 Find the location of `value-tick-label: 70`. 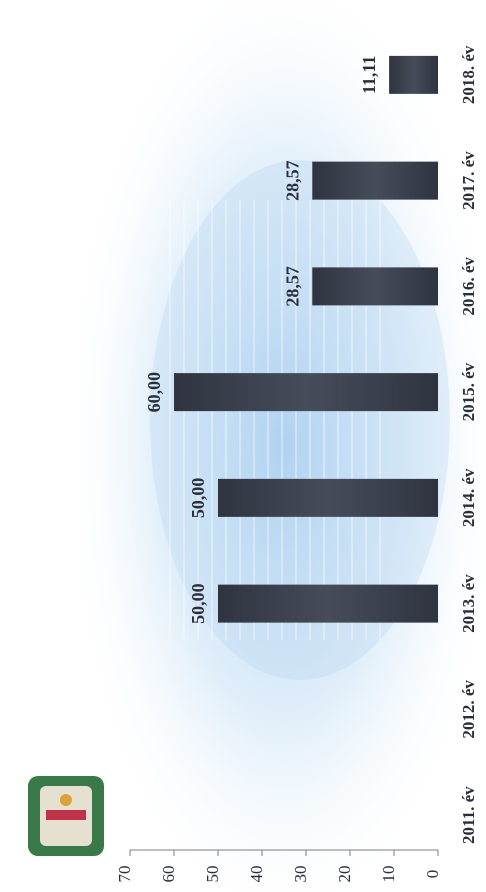

value-tick-label: 70 is located at coordinates (124, 874).